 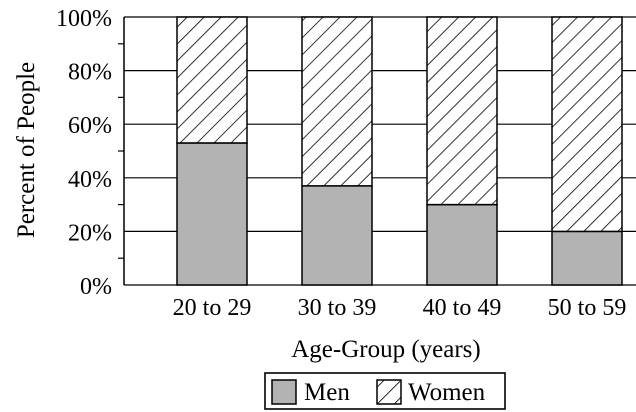 What do you see at coordinates (284, 392) in the screenshot?
I see `legend-swatch-men` at bounding box center [284, 392].